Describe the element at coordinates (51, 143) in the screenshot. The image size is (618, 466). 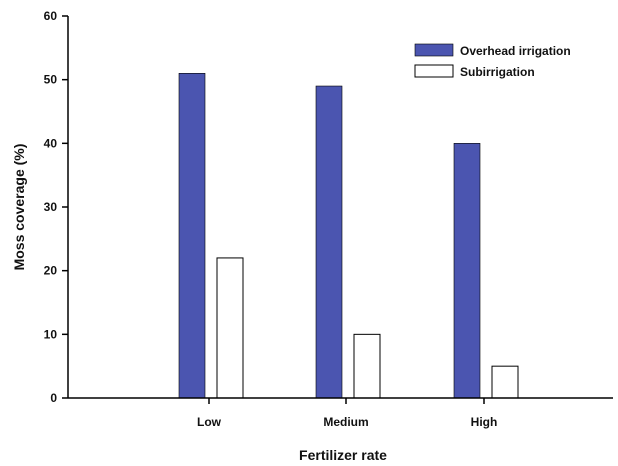
I see `y-tick-label: 40` at that location.